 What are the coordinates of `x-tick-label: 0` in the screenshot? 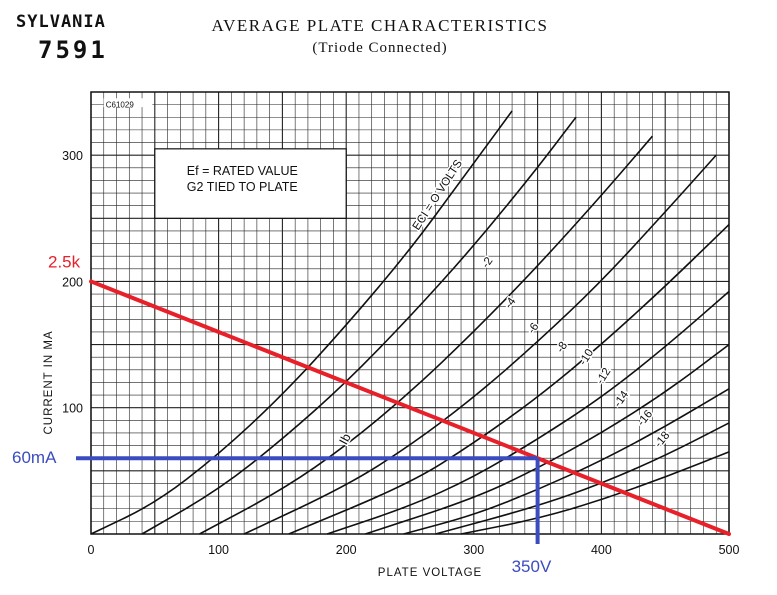 It's located at (91, 550).